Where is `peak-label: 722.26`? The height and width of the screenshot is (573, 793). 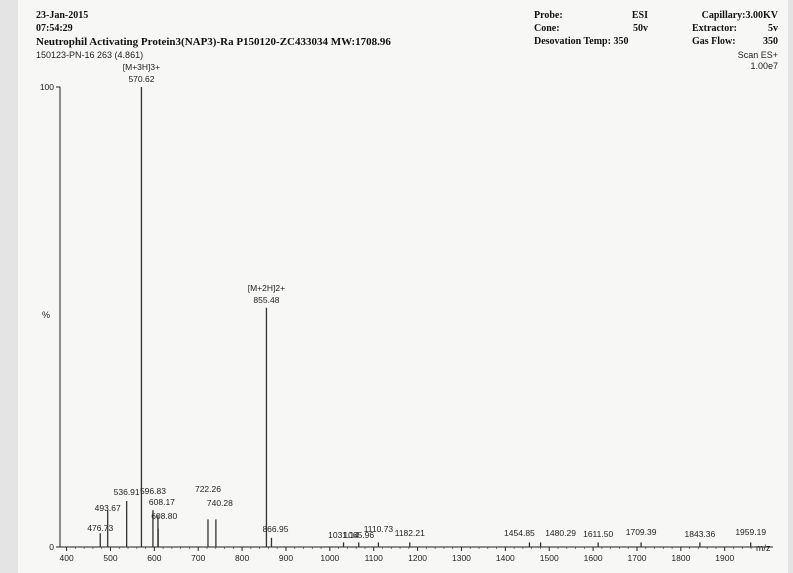
peak-label: 722.26 is located at coordinates (208, 489).